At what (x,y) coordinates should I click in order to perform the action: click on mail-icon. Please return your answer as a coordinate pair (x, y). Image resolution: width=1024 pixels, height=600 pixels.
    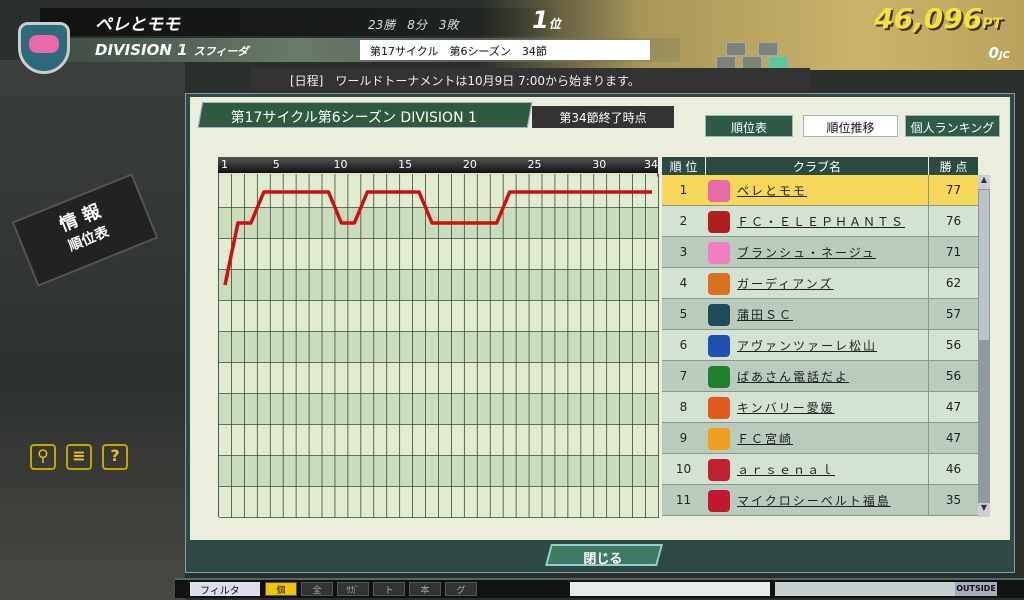
    Looking at the image, I should click on (736, 49).